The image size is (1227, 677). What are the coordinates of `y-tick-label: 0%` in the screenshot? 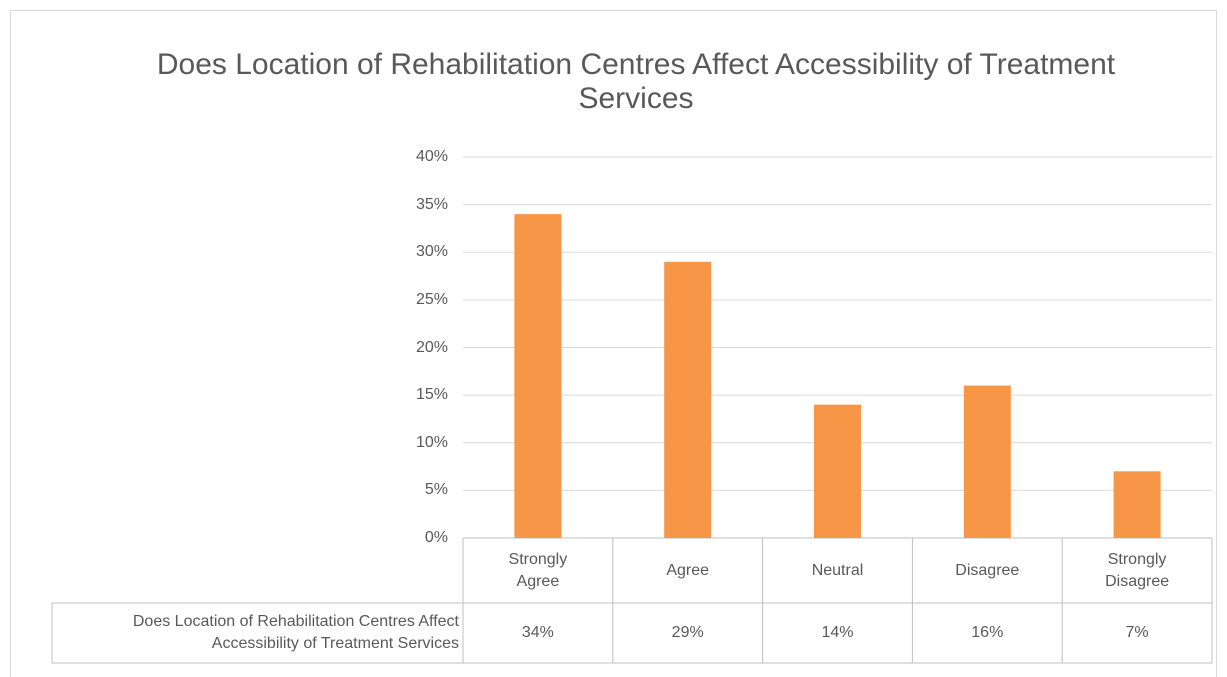 It's located at (436, 537).